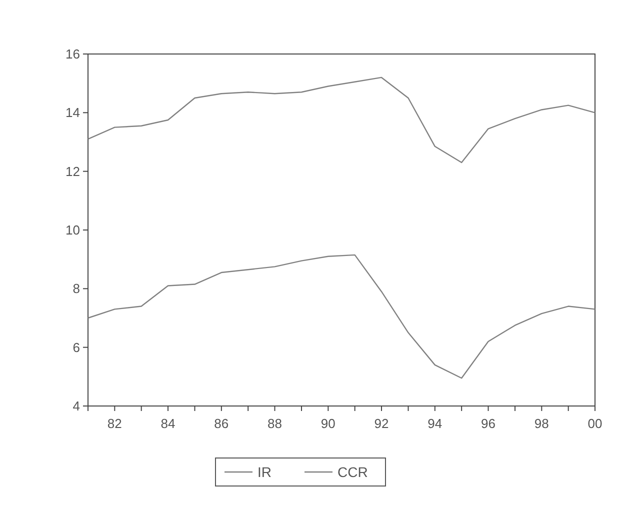  What do you see at coordinates (353, 472) in the screenshot?
I see `legend-label: CCR` at bounding box center [353, 472].